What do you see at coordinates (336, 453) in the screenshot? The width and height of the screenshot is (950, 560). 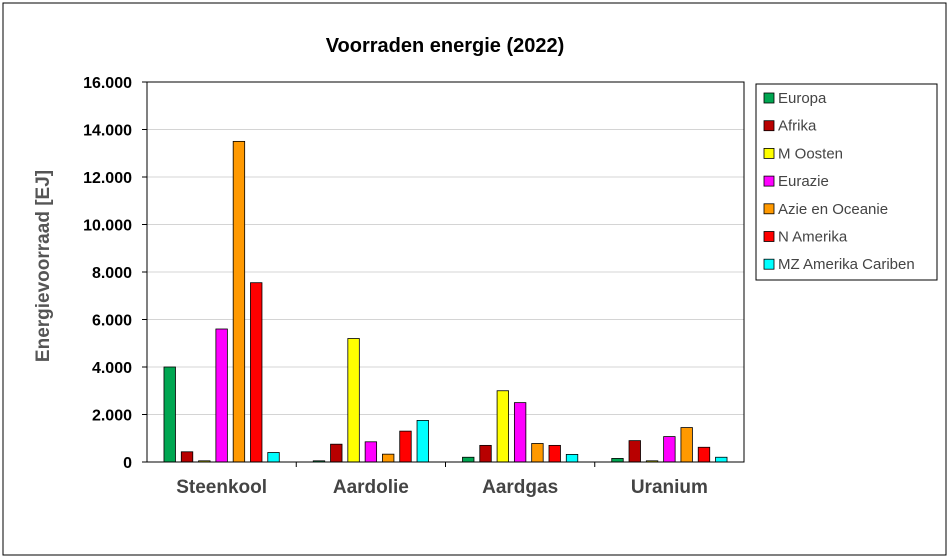 I see `bar-aardolie-afrika` at bounding box center [336, 453].